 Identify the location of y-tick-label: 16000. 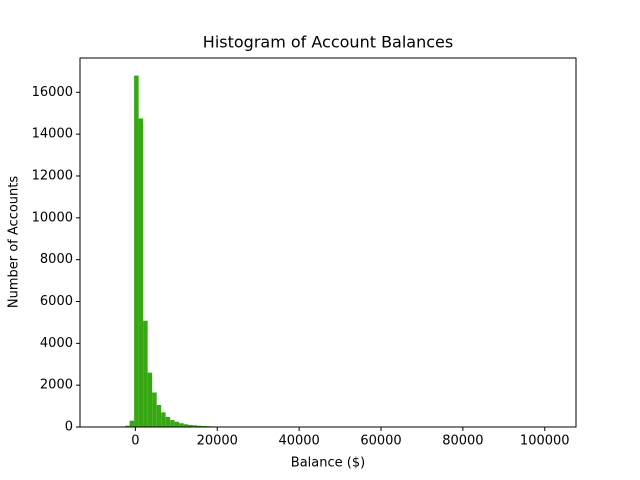
(52, 92).